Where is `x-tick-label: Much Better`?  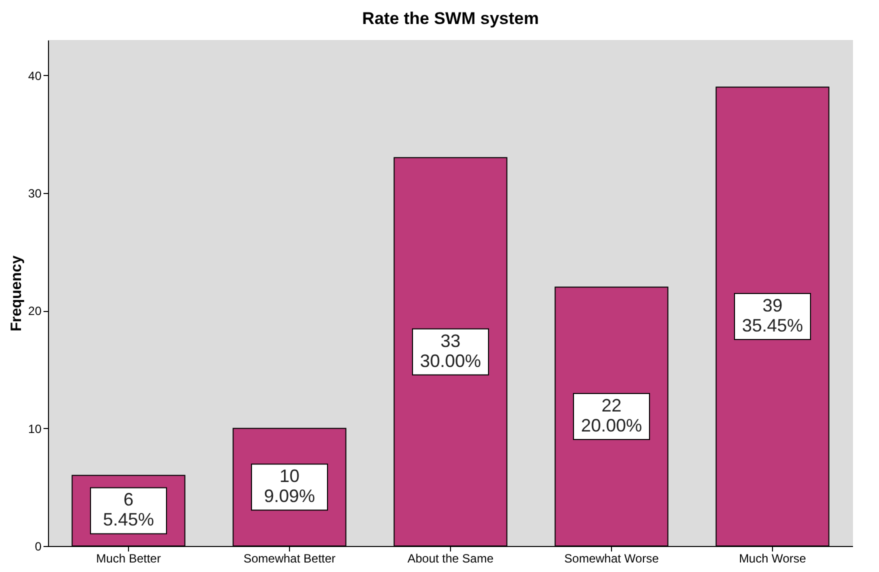
x-tick-label: Much Better is located at coordinates (128, 559).